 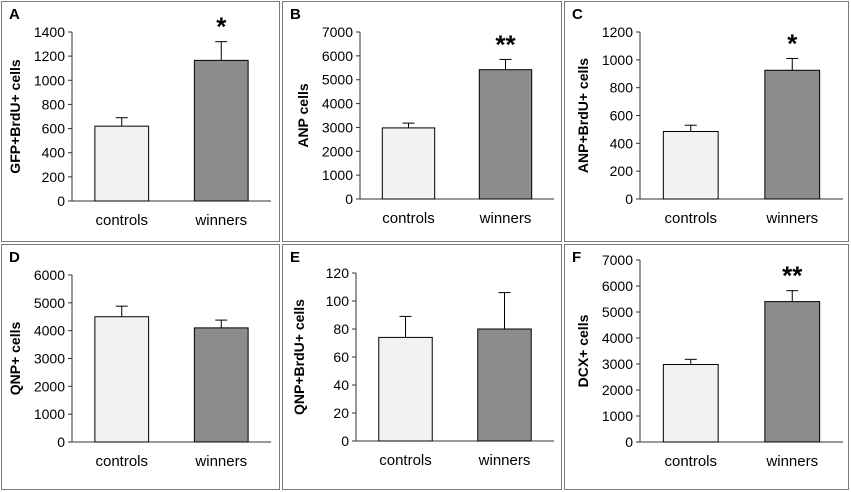 I want to click on y-tick-label: 1400, so click(x=49, y=32).